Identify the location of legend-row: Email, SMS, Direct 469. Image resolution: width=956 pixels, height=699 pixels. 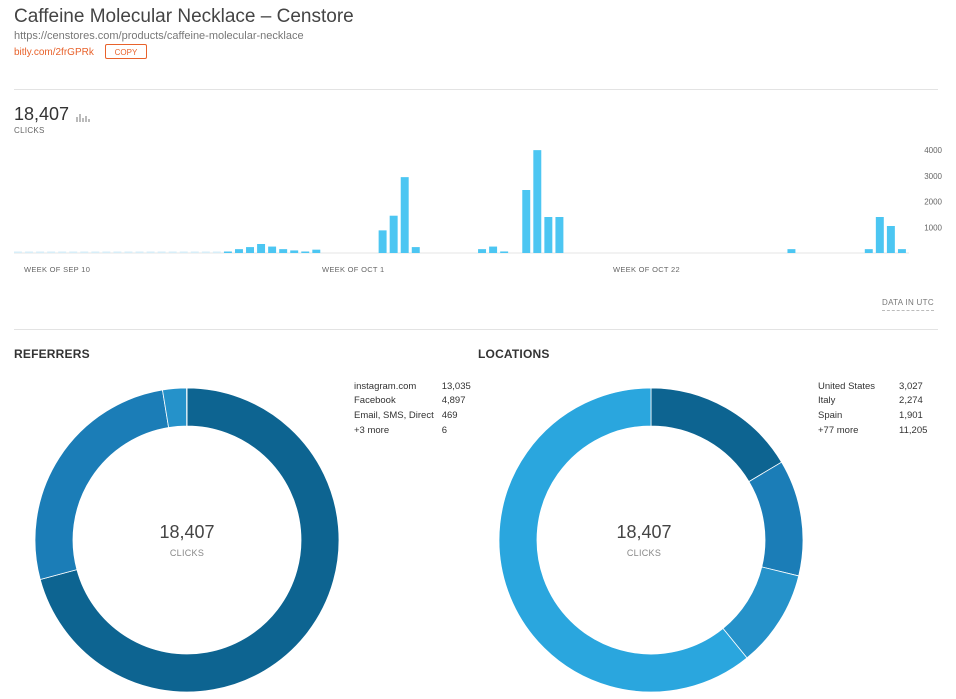
(412, 415).